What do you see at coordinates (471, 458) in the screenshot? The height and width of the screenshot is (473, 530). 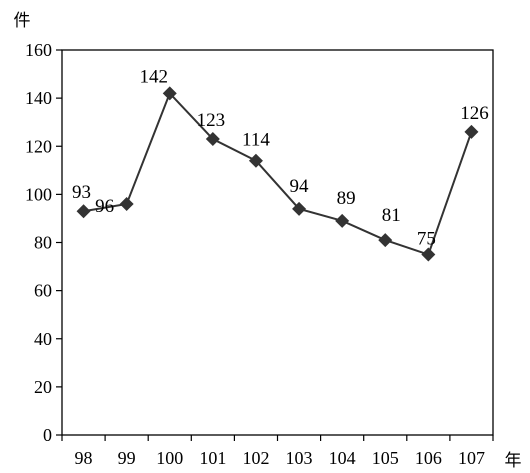 I see `x-tick-label: 107` at bounding box center [471, 458].